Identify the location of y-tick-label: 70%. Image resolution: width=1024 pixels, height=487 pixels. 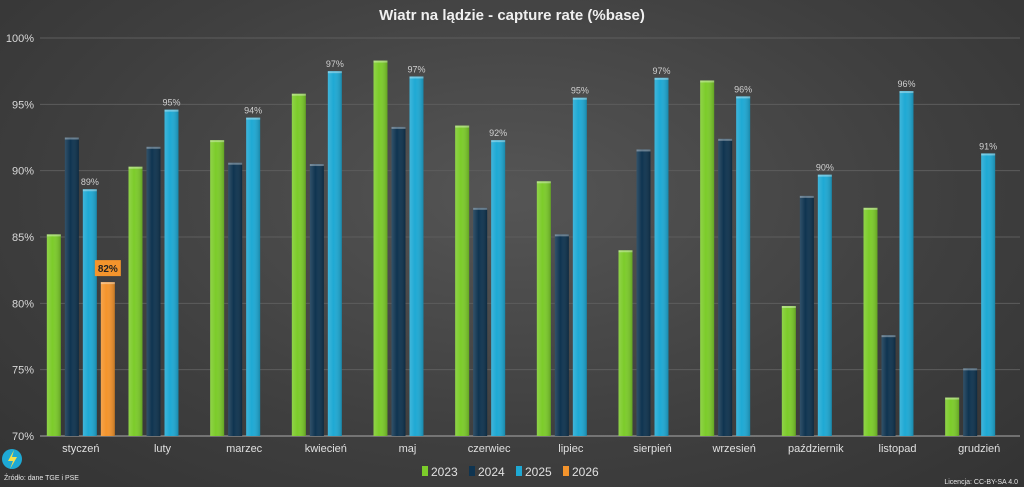
(23, 437).